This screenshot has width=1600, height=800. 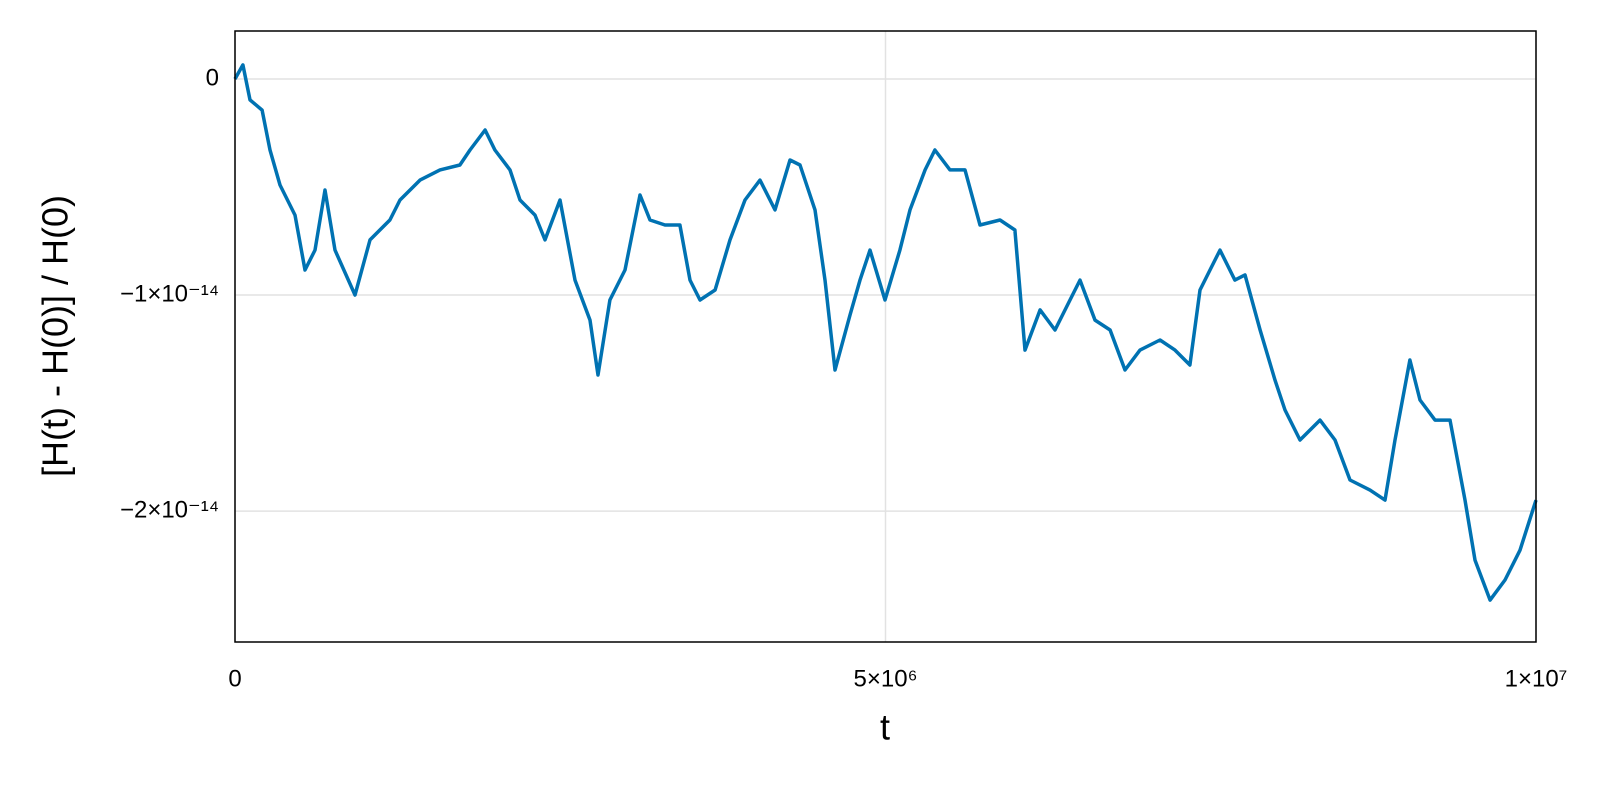 What do you see at coordinates (212, 77) in the screenshot?
I see `y-tick-label: 0` at bounding box center [212, 77].